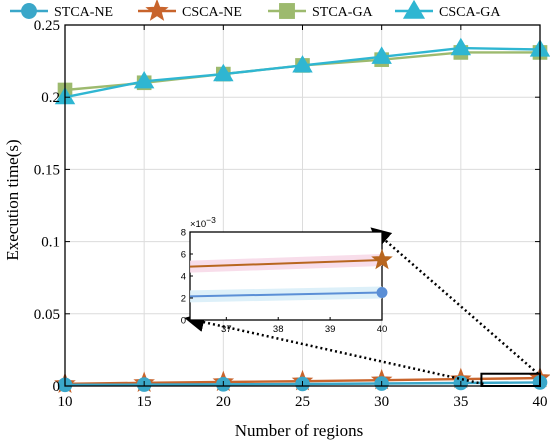 This screenshot has height=443, width=550. What do you see at coordinates (183, 255) in the screenshot?
I see `inset-y-tick-label: 6` at bounding box center [183, 255].